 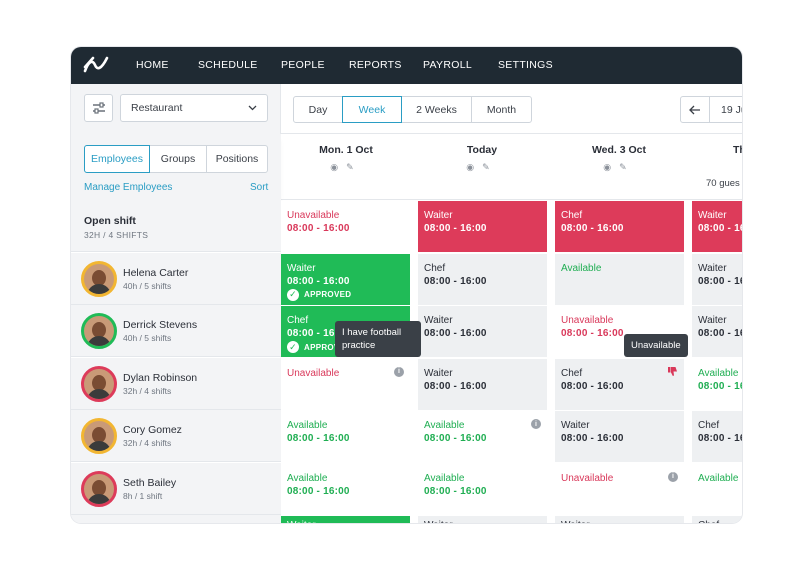 I want to click on row-label-open-shift: Open shift 32H / 4 SHIFTS, so click(x=176, y=226).